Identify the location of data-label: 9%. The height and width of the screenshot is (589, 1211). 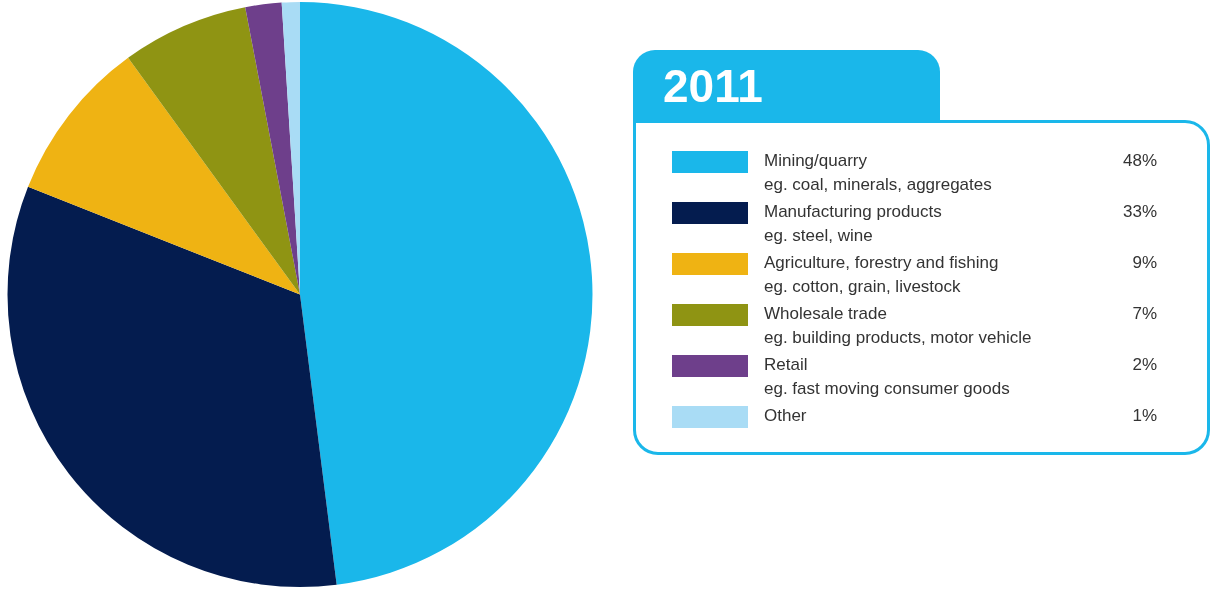
(1144, 263).